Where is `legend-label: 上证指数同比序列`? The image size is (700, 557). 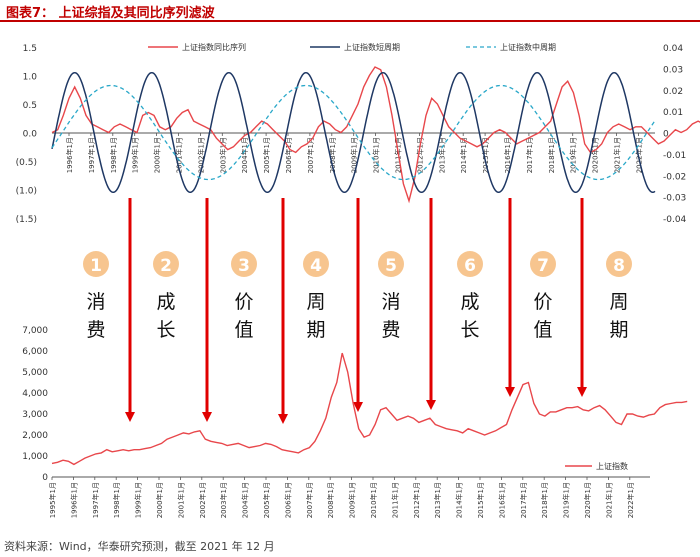 legend-label: 上证指数同比序列 is located at coordinates (214, 47).